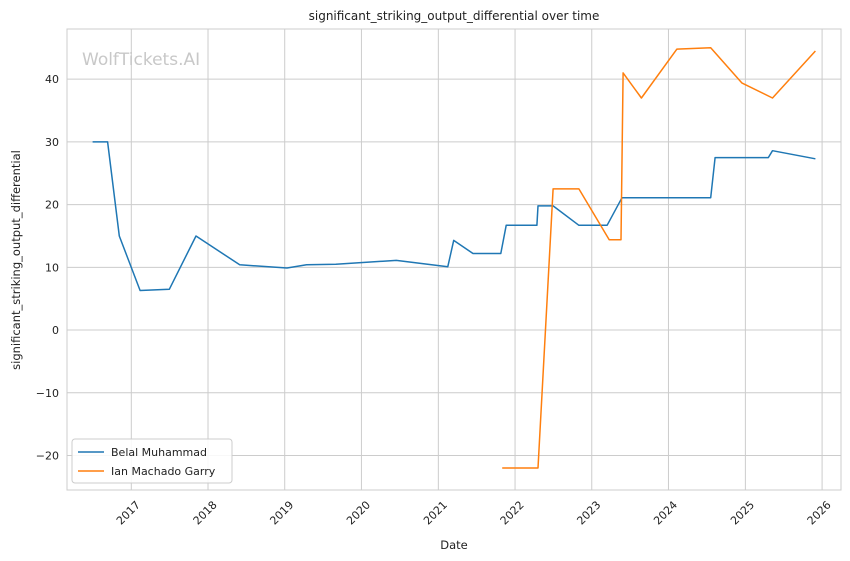 The width and height of the screenshot is (850, 561). What do you see at coordinates (163, 471) in the screenshot?
I see `legend-label-ian-machado-garry: Ian Machado Garry` at bounding box center [163, 471].